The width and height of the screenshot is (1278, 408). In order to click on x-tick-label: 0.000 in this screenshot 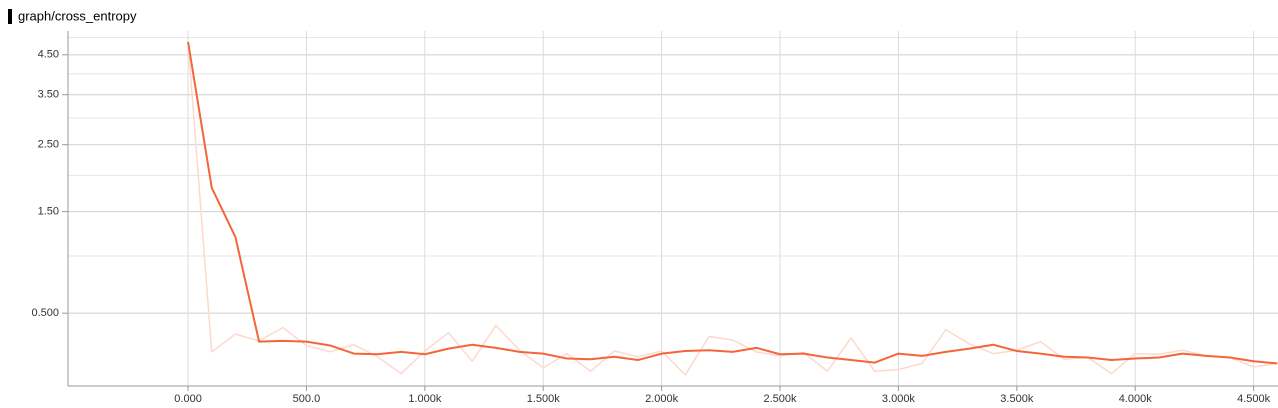, I will do `click(188, 399)`.